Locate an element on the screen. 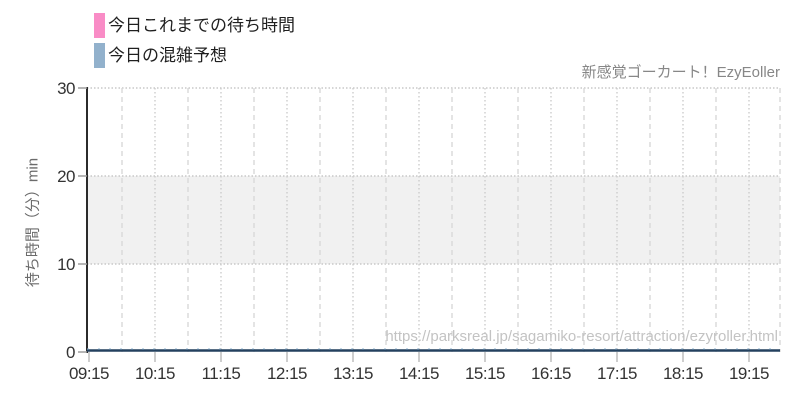 Image resolution: width=800 pixels, height=400 pixels. x-tick-label: 11:15 is located at coordinates (221, 373).